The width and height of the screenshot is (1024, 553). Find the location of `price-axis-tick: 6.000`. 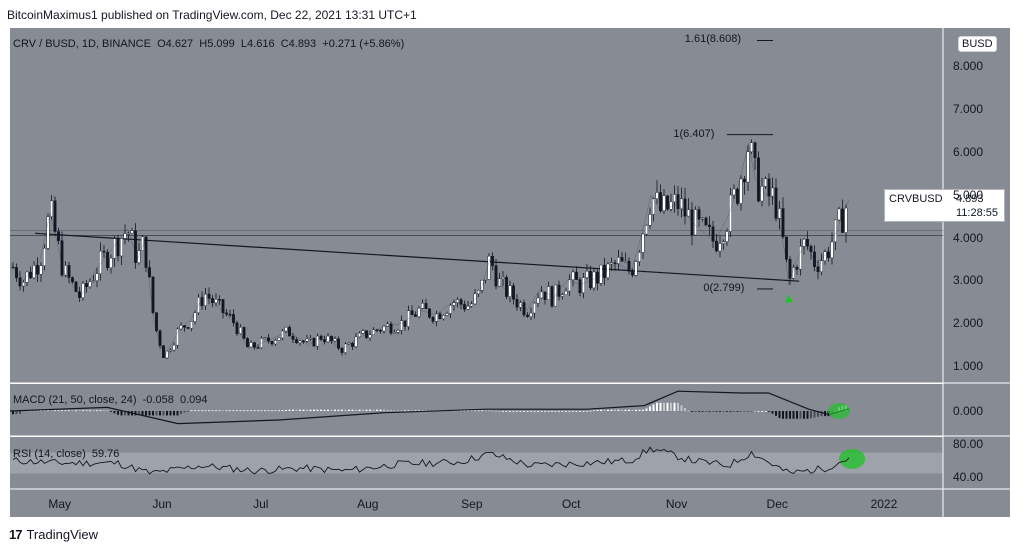

price-axis-tick: 6.000 is located at coordinates (968, 152).